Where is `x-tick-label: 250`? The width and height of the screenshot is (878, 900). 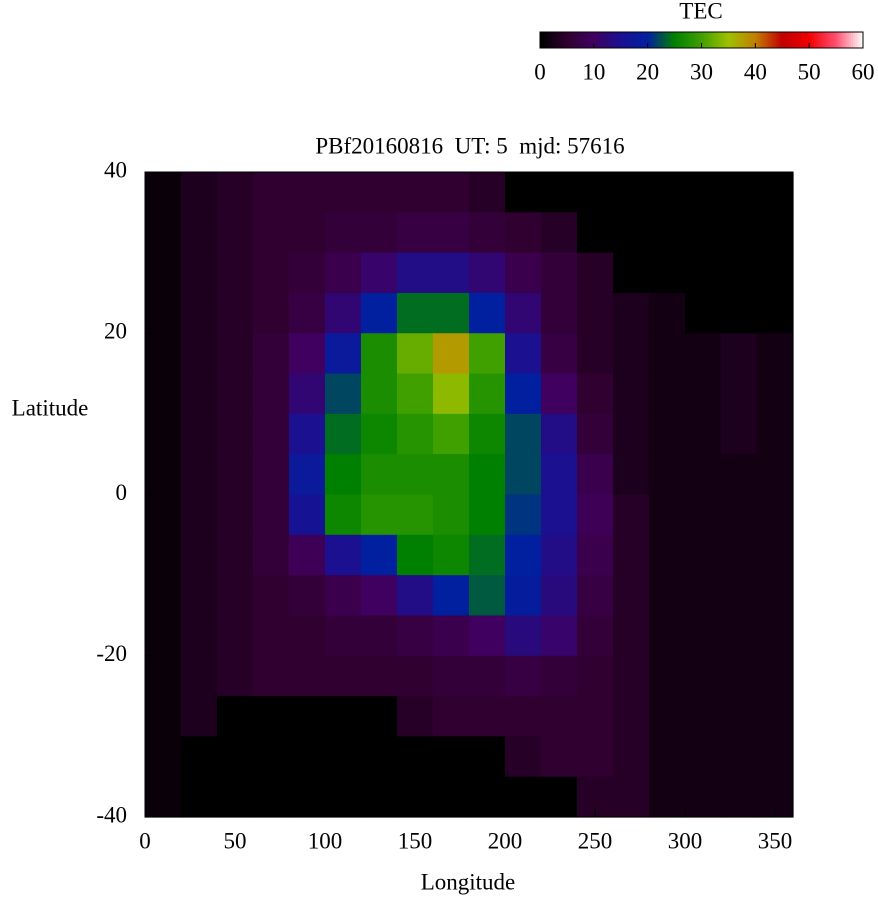
x-tick-label: 250 is located at coordinates (595, 840).